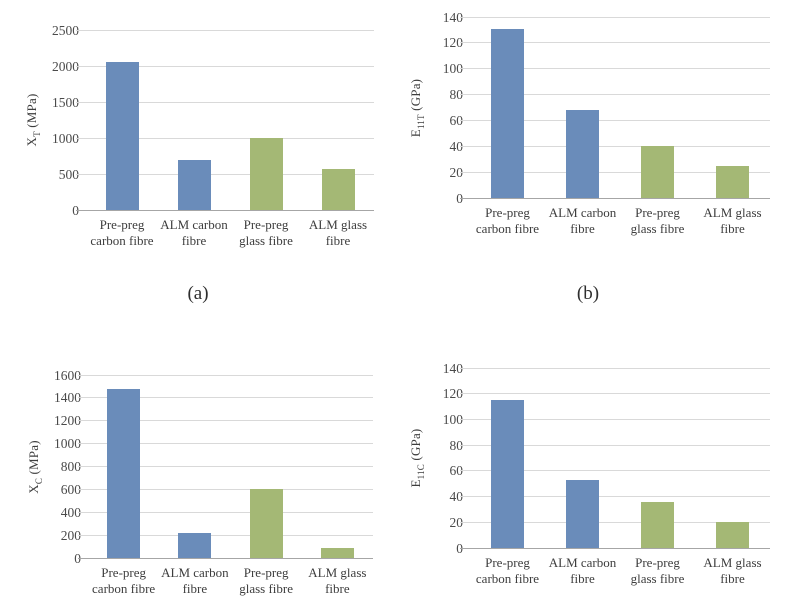  I want to click on subfigure-caption: (a), so click(198, 293).